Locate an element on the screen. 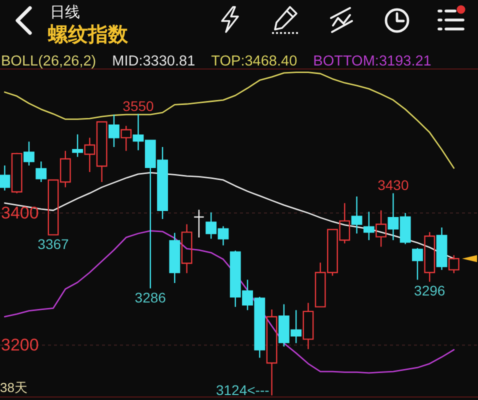 The width and height of the screenshot is (478, 400). annotation: 3430 is located at coordinates (393, 185).